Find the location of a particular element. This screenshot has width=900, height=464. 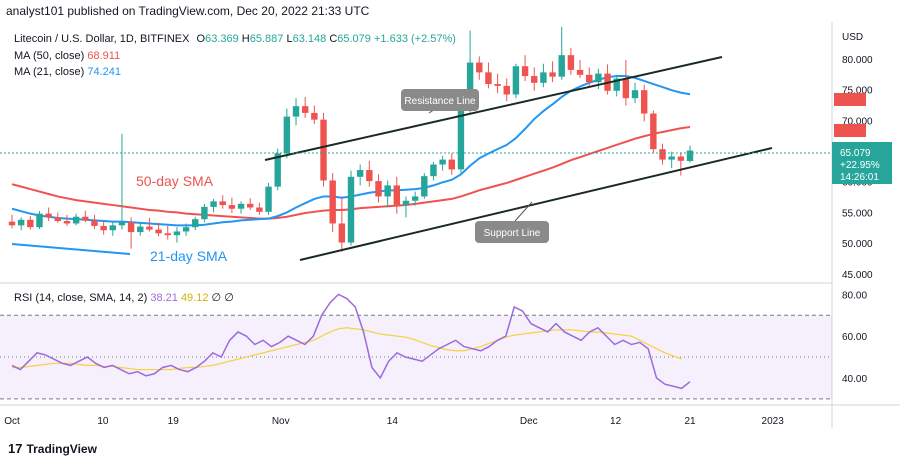

ma50-price-tag is located at coordinates (850, 130).